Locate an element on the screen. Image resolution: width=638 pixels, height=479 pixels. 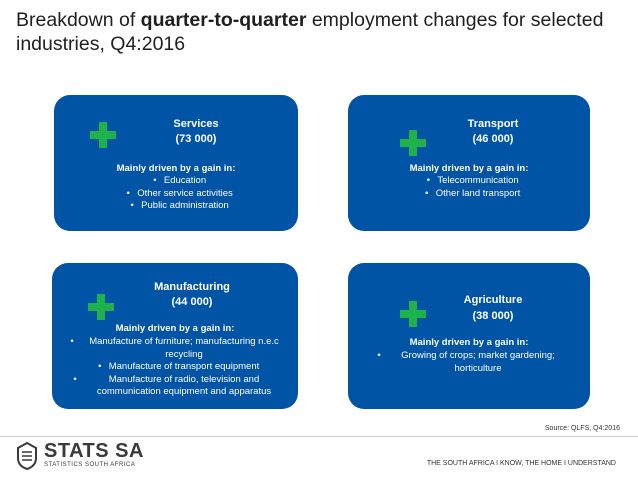
card-name: Manufacturing is located at coordinates (192, 287).